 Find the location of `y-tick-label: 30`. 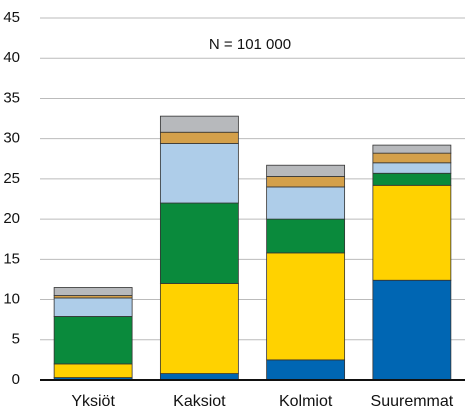

y-tick-label: 30 is located at coordinates (11, 138).